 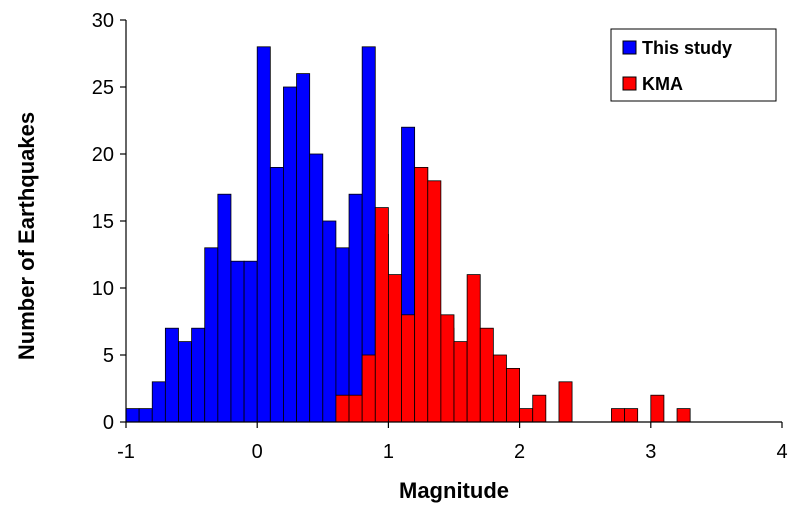 What do you see at coordinates (26, 236) in the screenshot?
I see `y-axis-title: Number of Earthquakes` at bounding box center [26, 236].